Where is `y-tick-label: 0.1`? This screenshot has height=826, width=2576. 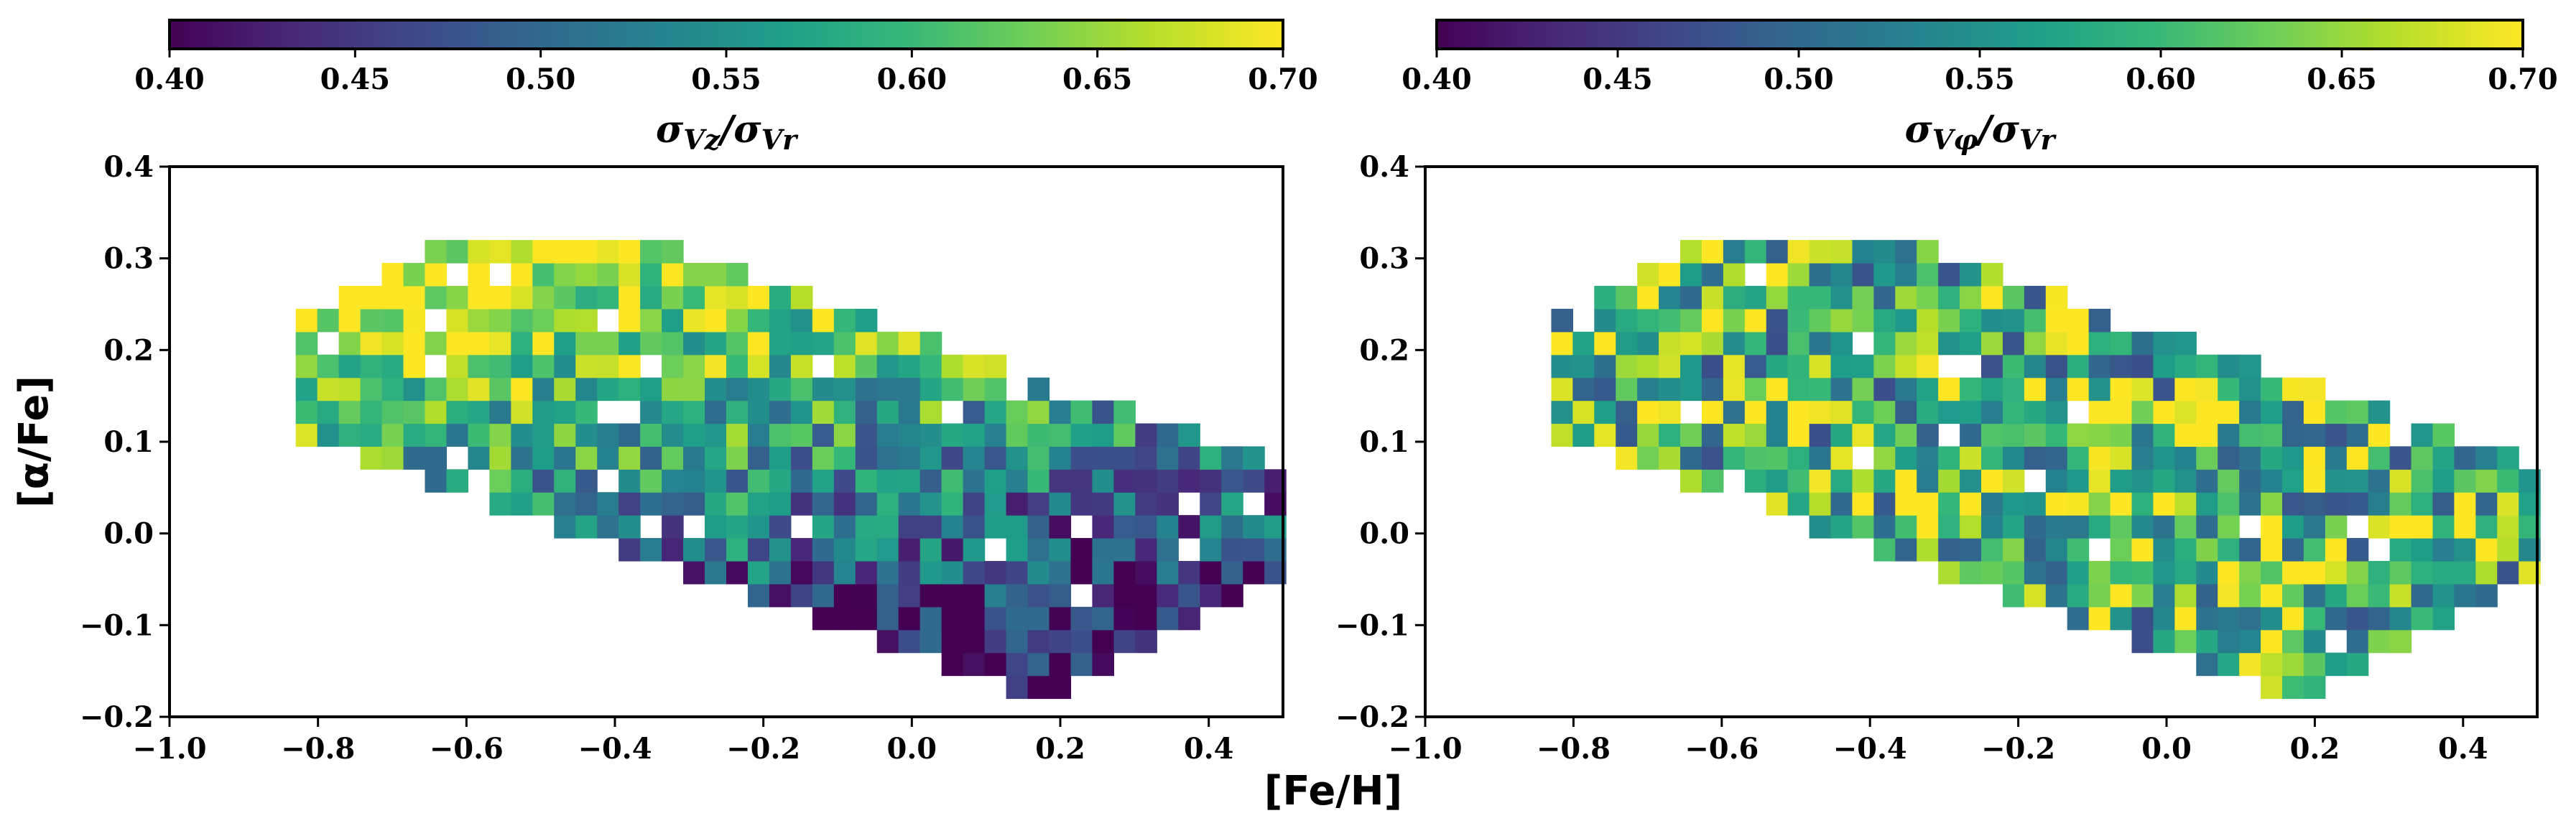
y-tick-label: 0.1 is located at coordinates (1384, 442).